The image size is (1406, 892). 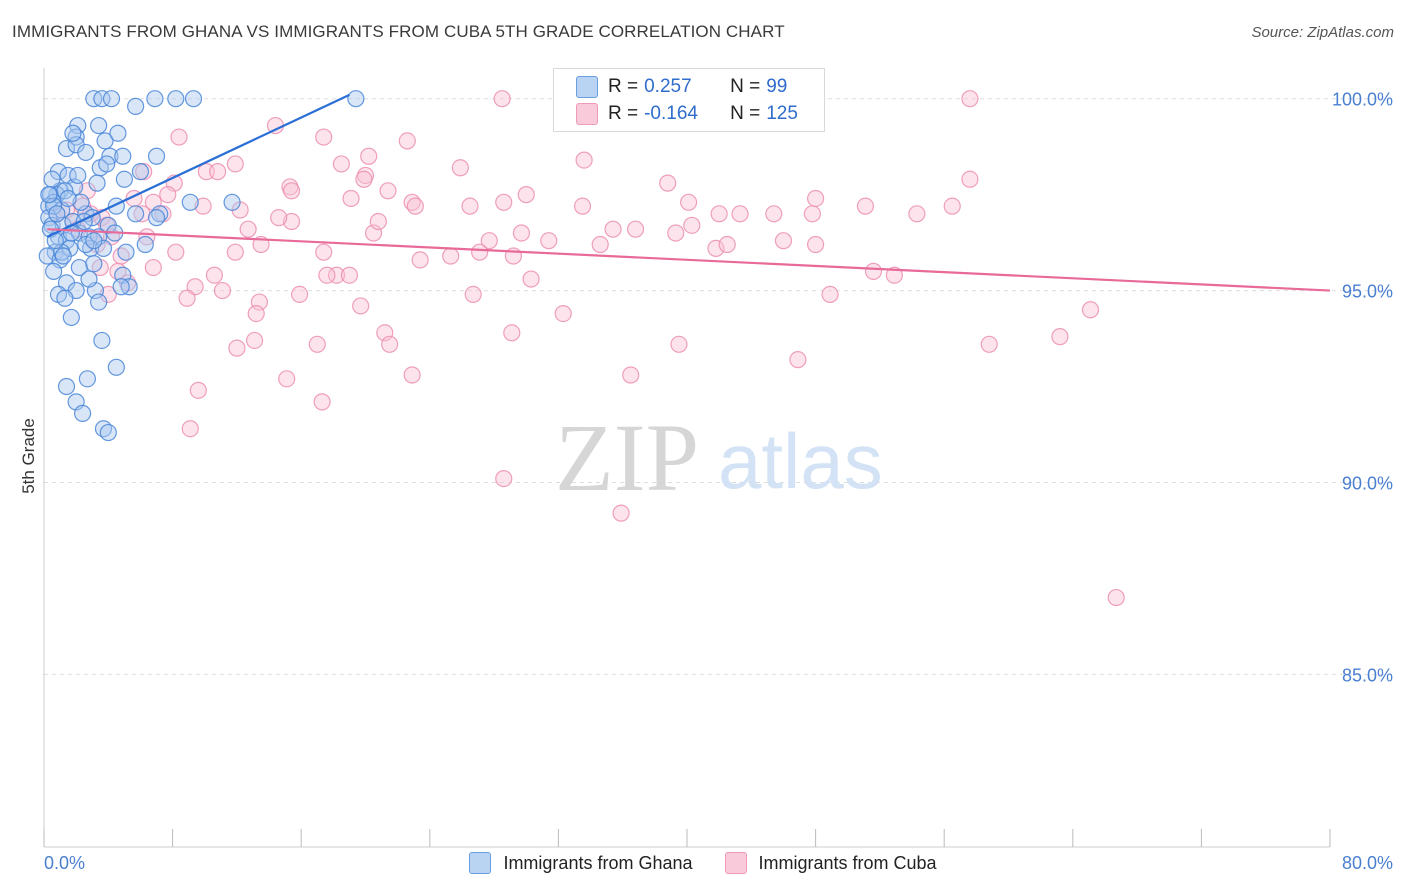 I want to click on cuba-trendline, so click(x=689, y=260).